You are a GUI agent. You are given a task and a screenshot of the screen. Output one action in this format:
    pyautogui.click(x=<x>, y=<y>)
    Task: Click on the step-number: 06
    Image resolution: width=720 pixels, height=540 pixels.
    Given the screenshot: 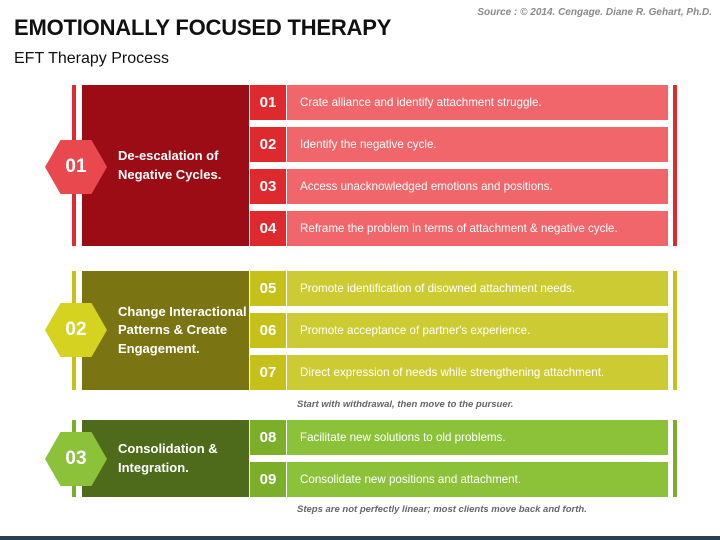 What is the action you would take?
    pyautogui.click(x=268, y=330)
    